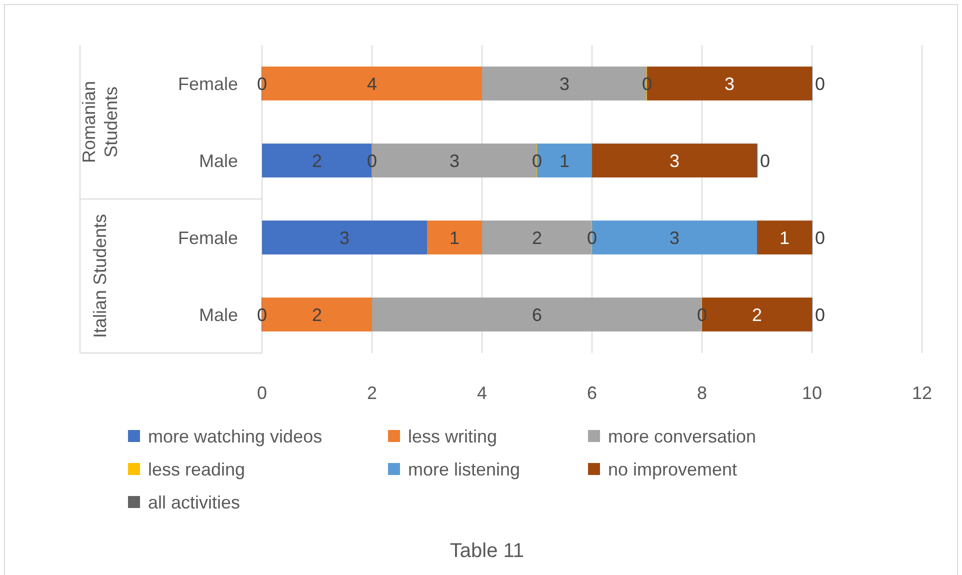 This screenshot has width=962, height=575. Describe the element at coordinates (197, 469) in the screenshot. I see `legend-label: less reading` at that location.